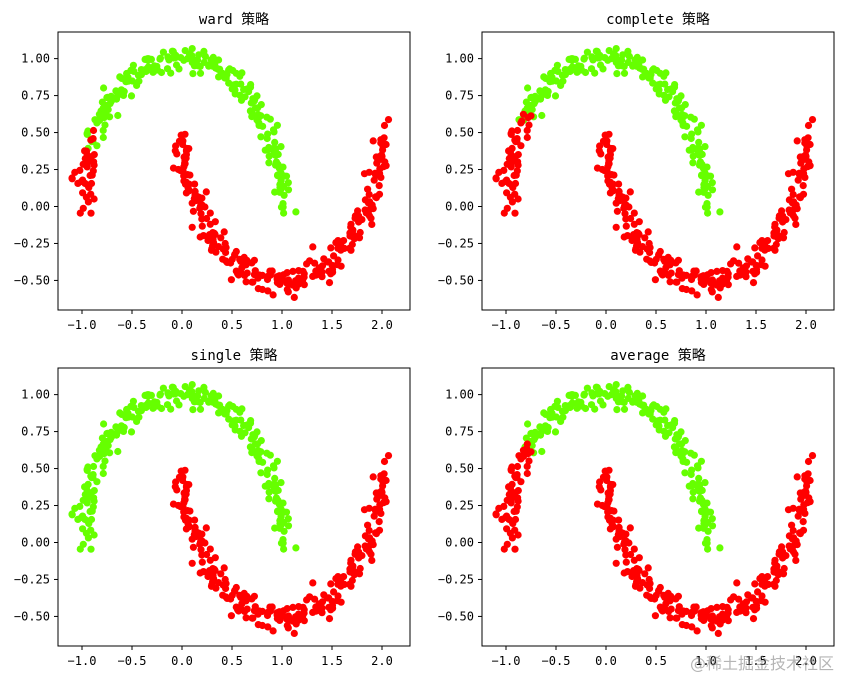 The image size is (842, 680). I want to click on x-tick-label: 1.5, so click(332, 325).